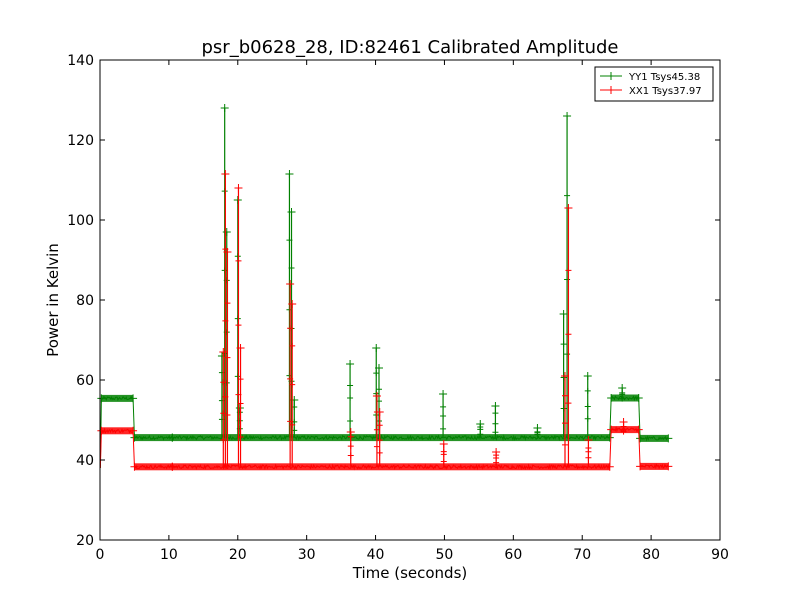 Image resolution: width=800 pixels, height=600 pixels. What do you see at coordinates (651, 555) in the screenshot?
I see `x-tick-label: 80` at bounding box center [651, 555].